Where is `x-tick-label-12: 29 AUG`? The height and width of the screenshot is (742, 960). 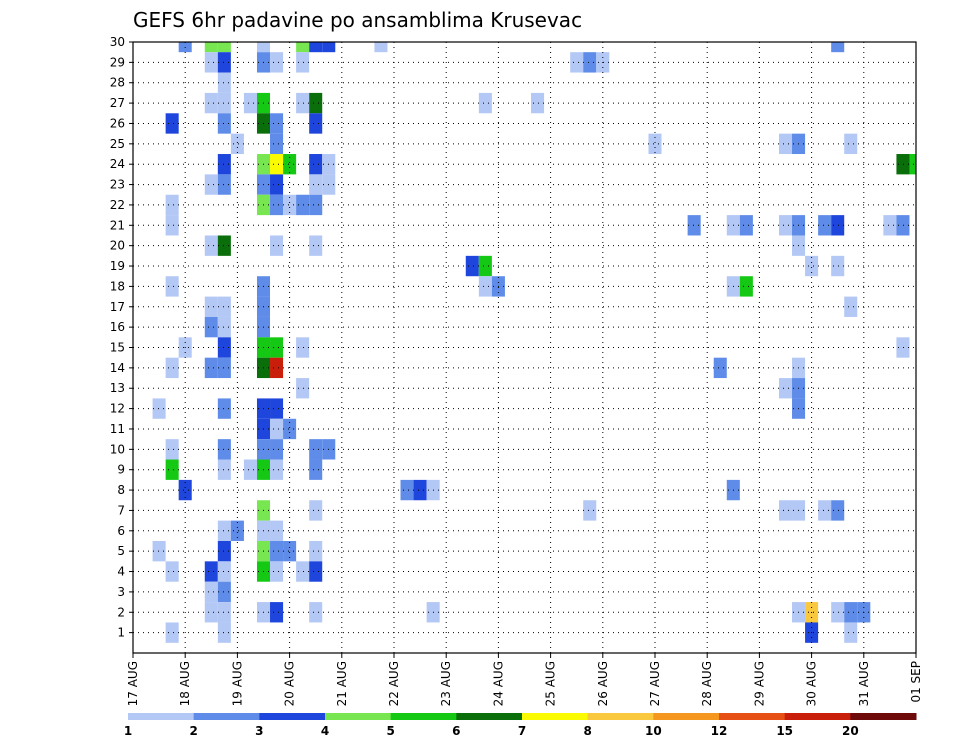
x-tick-label-12: 29 AUG is located at coordinates (759, 683).